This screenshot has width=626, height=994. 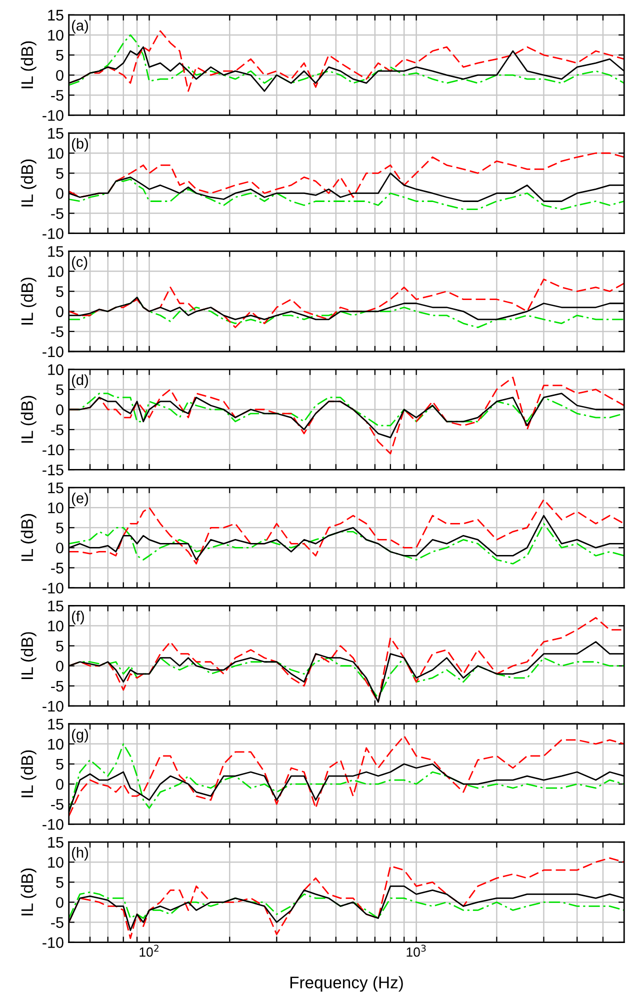 I want to click on annotation: (g), so click(x=80, y=735).